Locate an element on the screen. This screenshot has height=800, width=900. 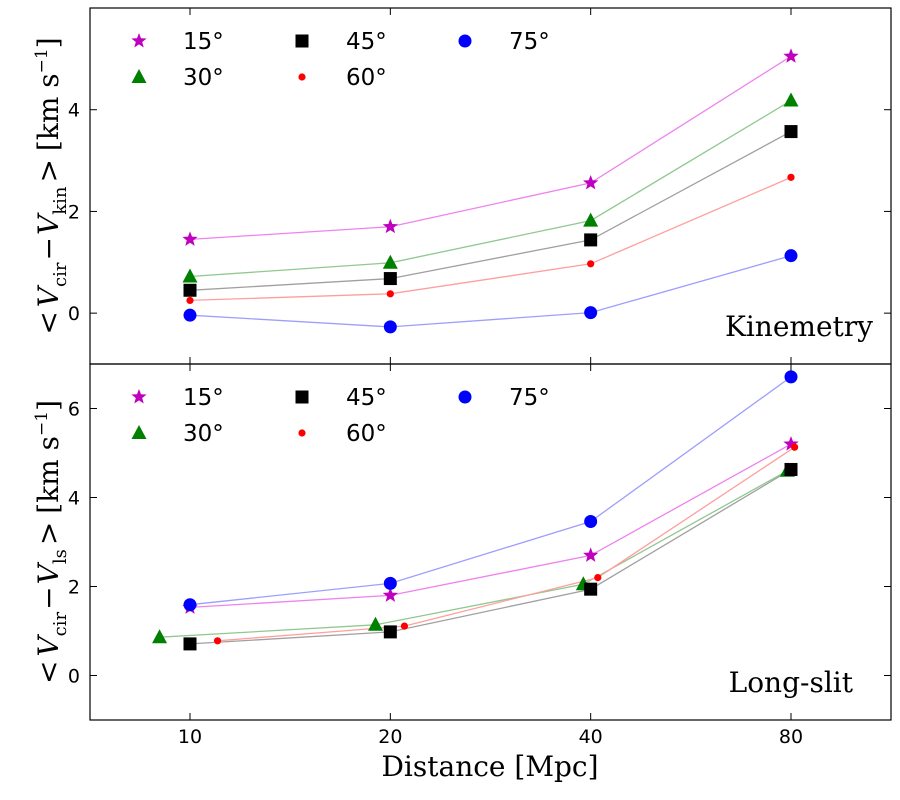
long-slit-legend-label: 15° is located at coordinates (203, 398).